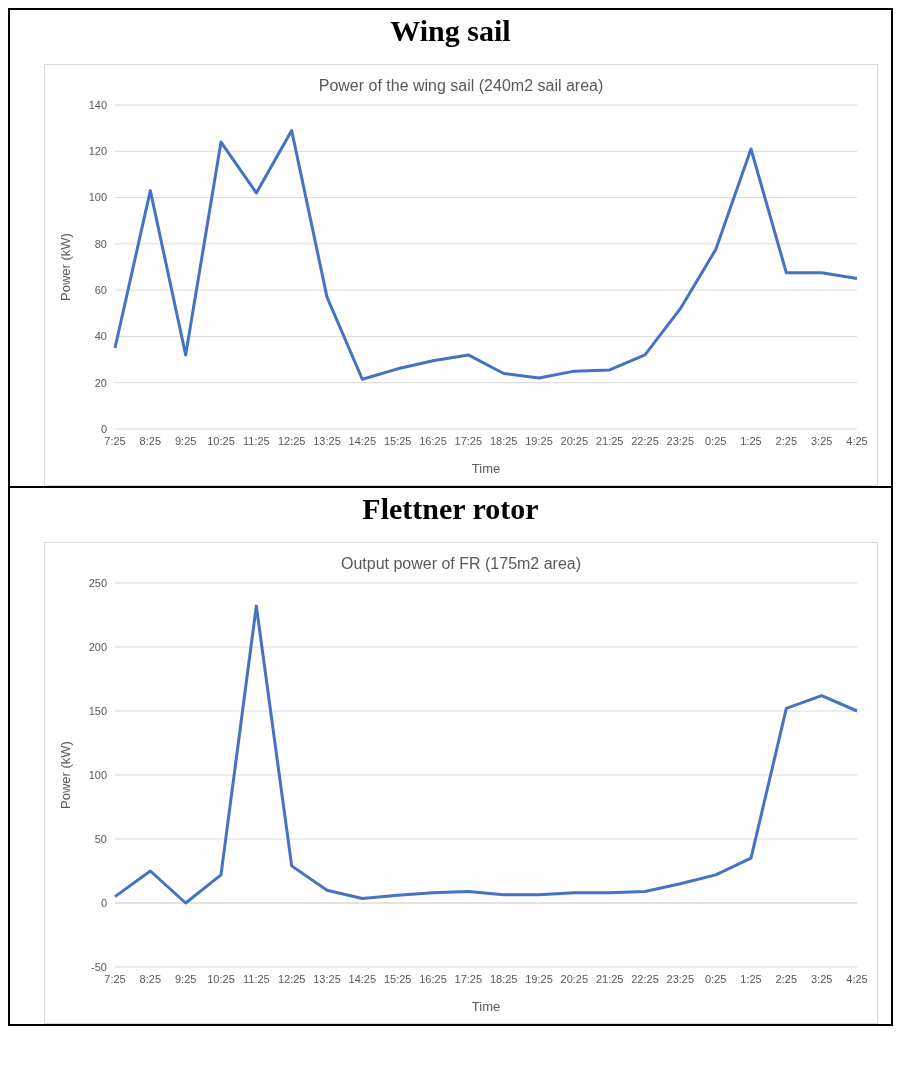 The width and height of the screenshot is (899, 1088). What do you see at coordinates (450, 509) in the screenshot?
I see `chart-title: Flettner rotor` at bounding box center [450, 509].